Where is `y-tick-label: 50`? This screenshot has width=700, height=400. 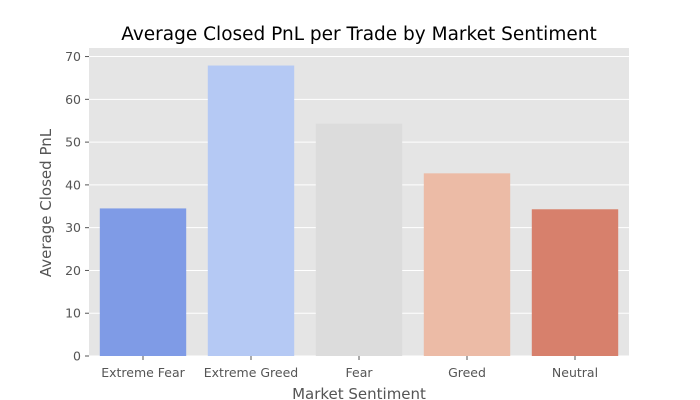
y-tick-label: 50 is located at coordinates (73, 142).